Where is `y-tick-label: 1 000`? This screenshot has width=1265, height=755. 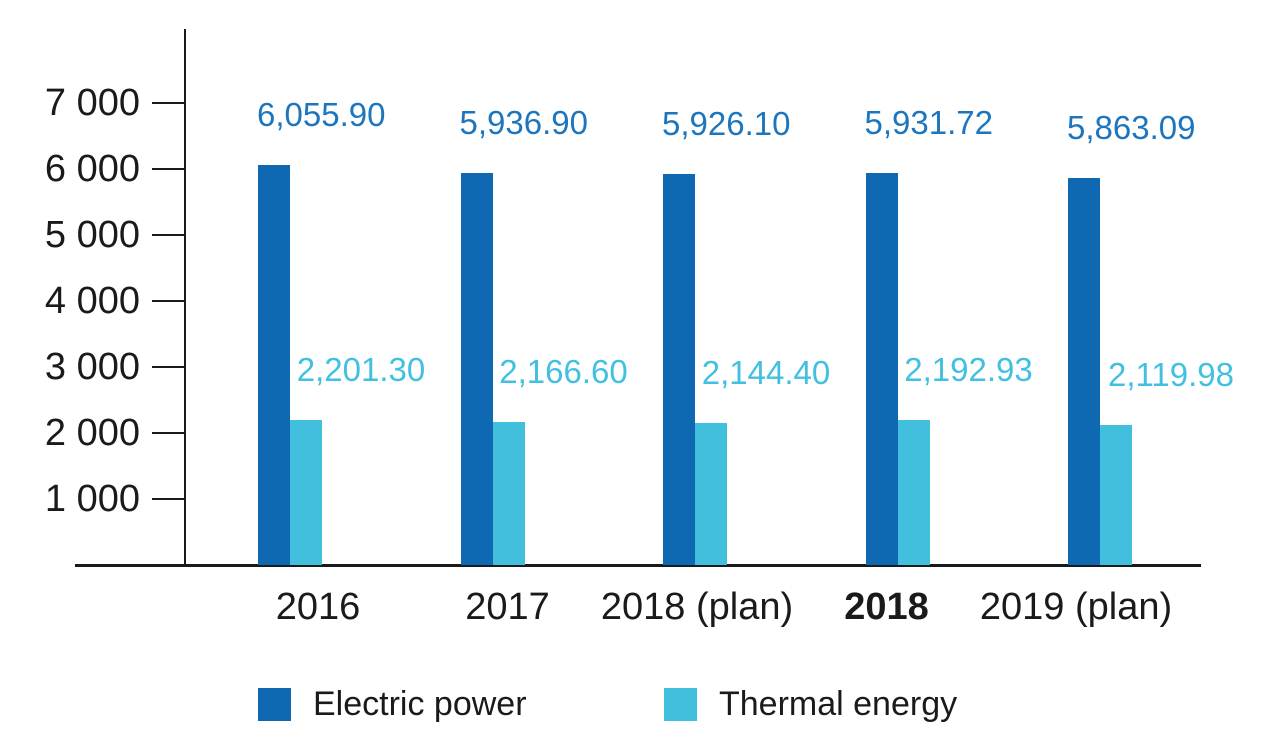
y-tick-label: 1 000 is located at coordinates (92, 498).